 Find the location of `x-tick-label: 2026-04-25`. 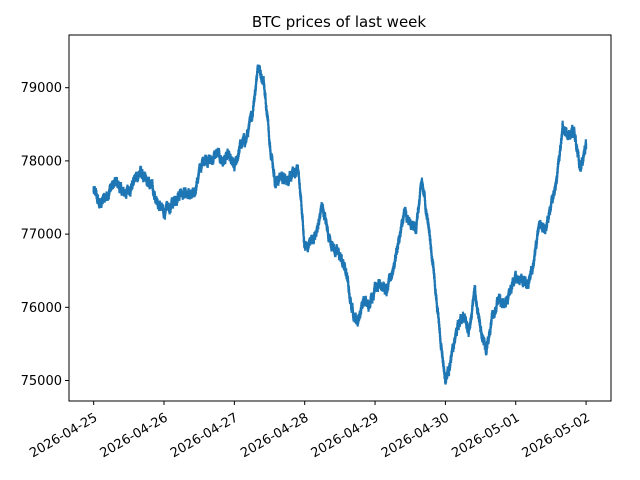

x-tick-label: 2026-04-25 is located at coordinates (63, 435).